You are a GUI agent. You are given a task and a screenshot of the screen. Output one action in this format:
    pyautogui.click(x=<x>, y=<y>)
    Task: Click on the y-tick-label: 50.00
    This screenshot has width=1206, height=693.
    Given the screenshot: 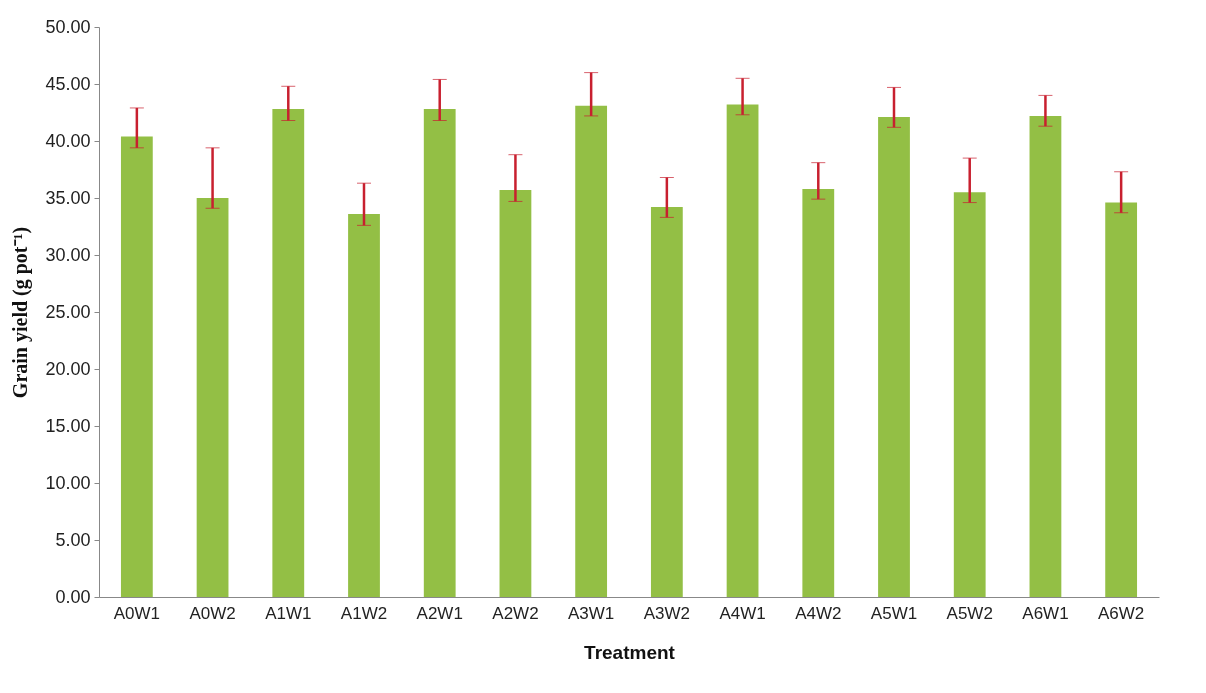 What is the action you would take?
    pyautogui.click(x=68, y=26)
    